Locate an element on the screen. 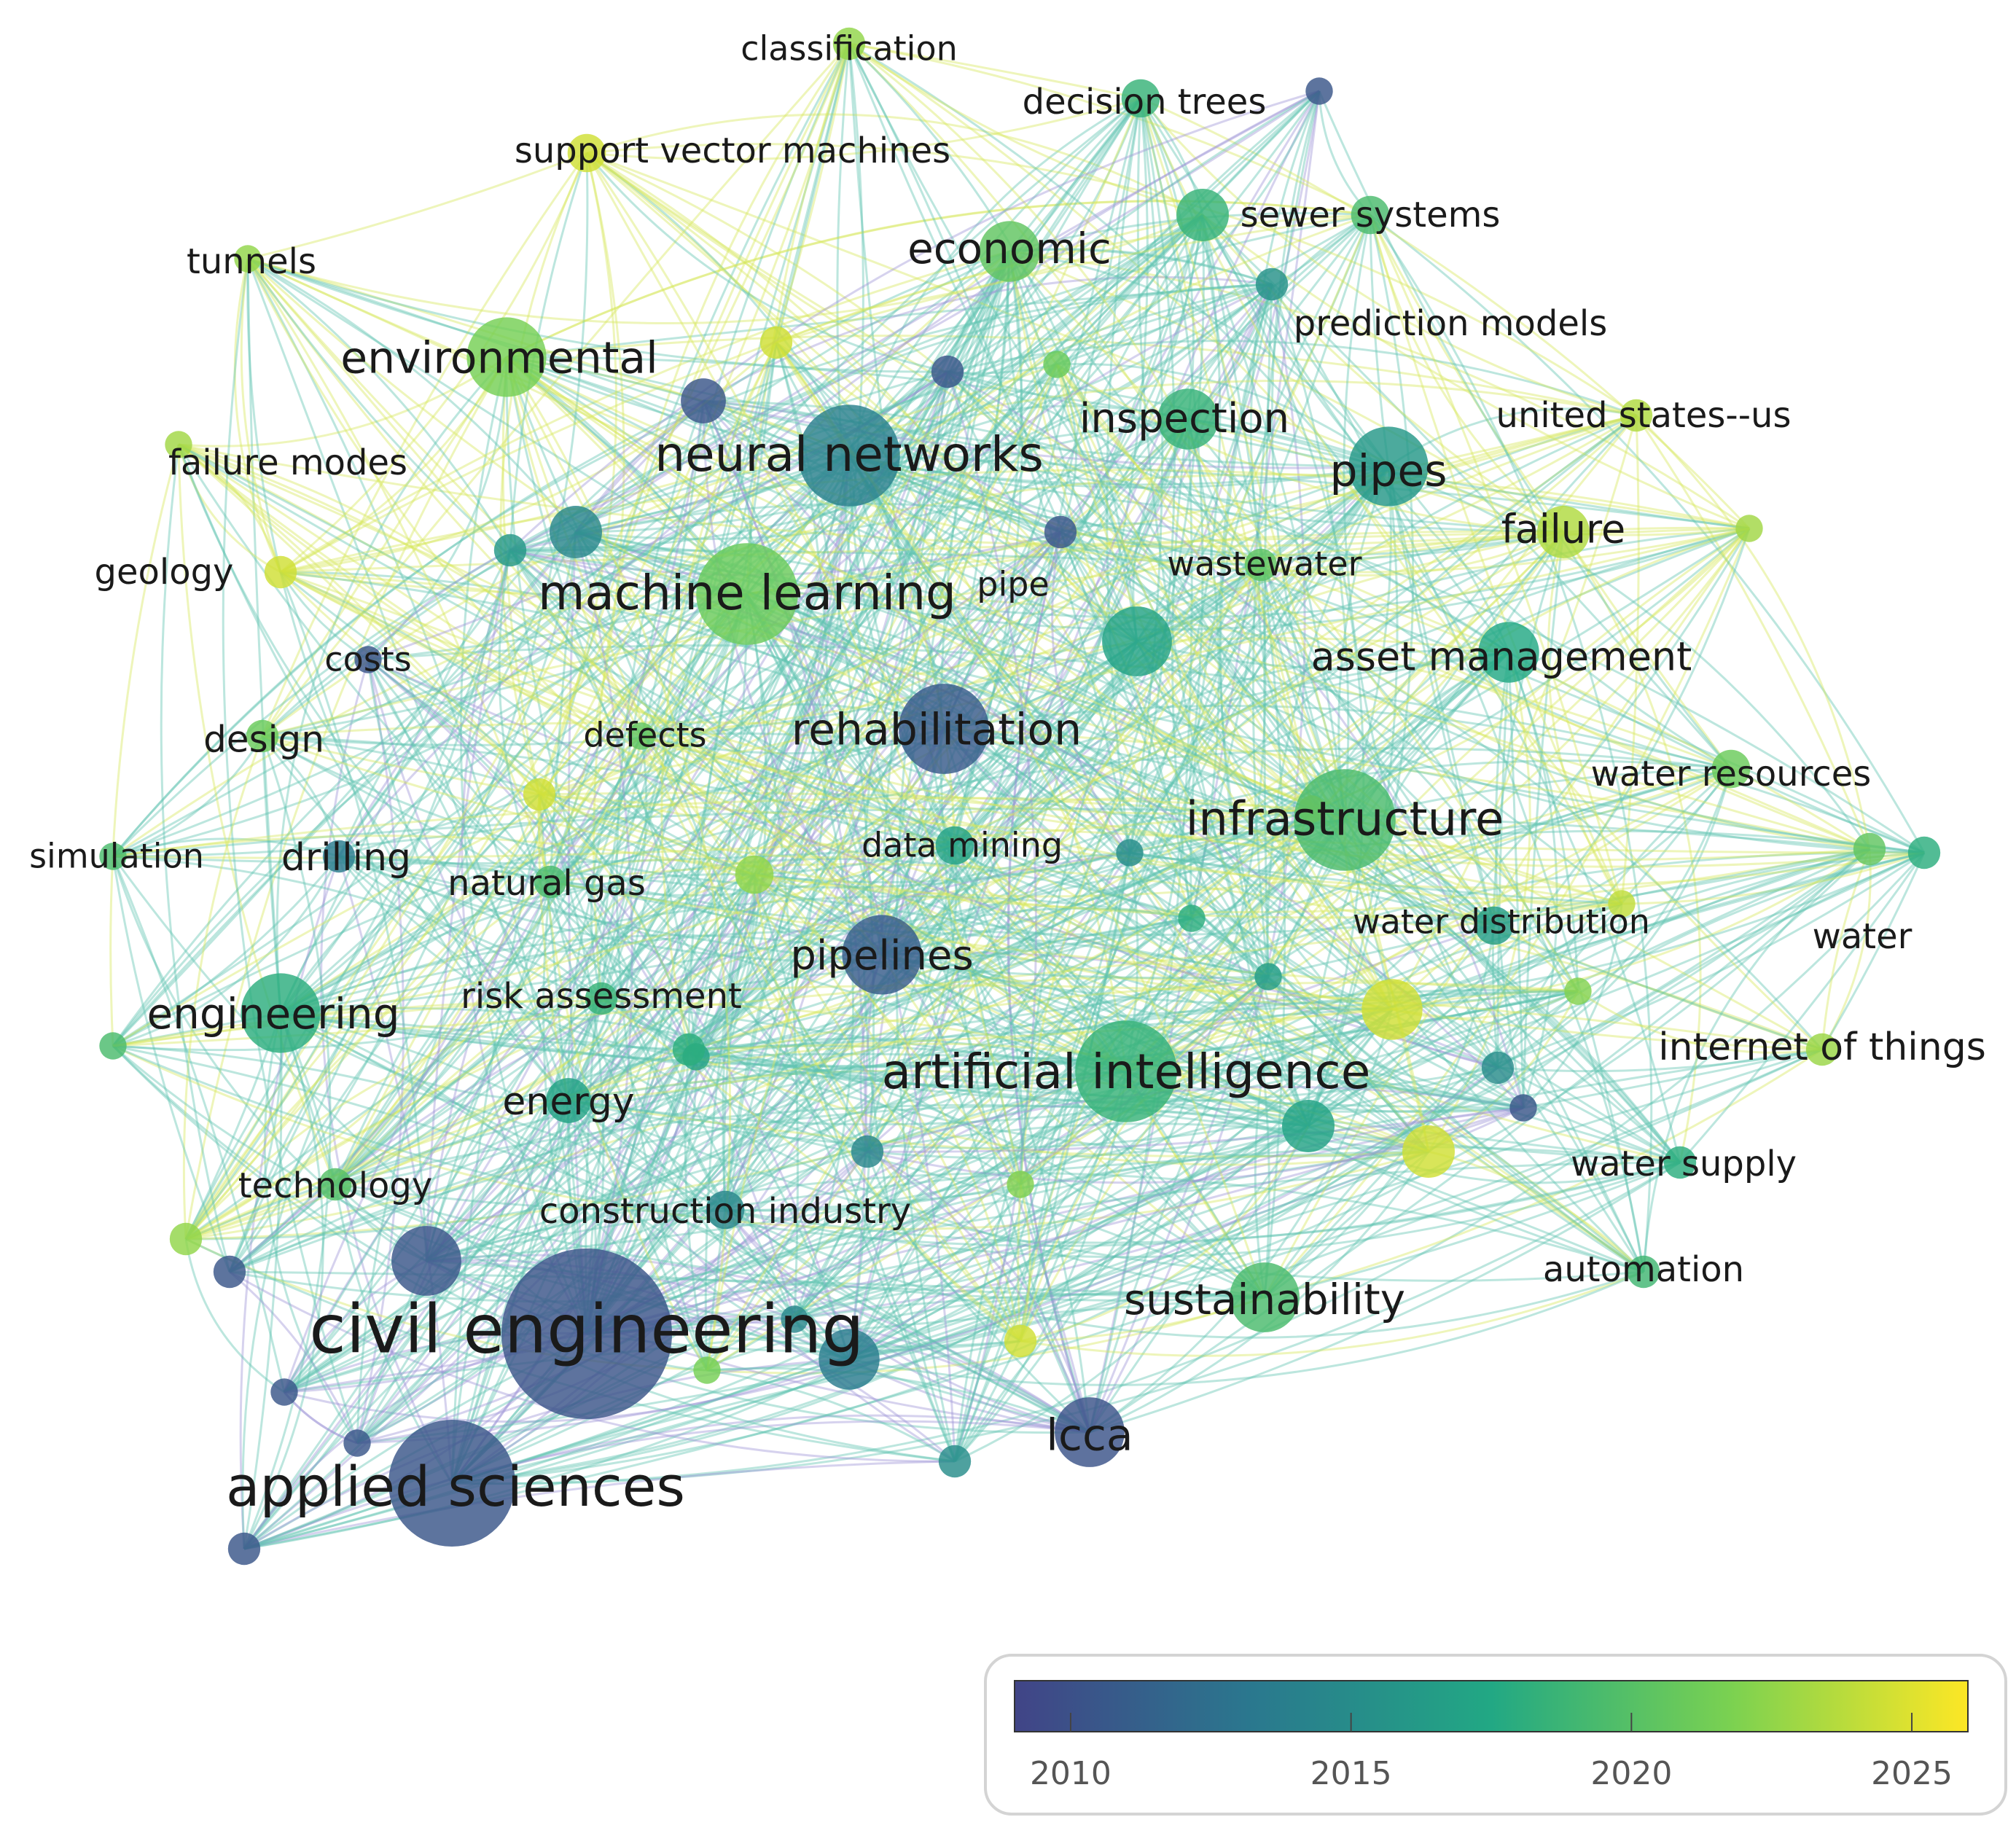 Image resolution: width=2016 pixels, height=1825 pixels. node-n16 is located at coordinates (1021, 1341).